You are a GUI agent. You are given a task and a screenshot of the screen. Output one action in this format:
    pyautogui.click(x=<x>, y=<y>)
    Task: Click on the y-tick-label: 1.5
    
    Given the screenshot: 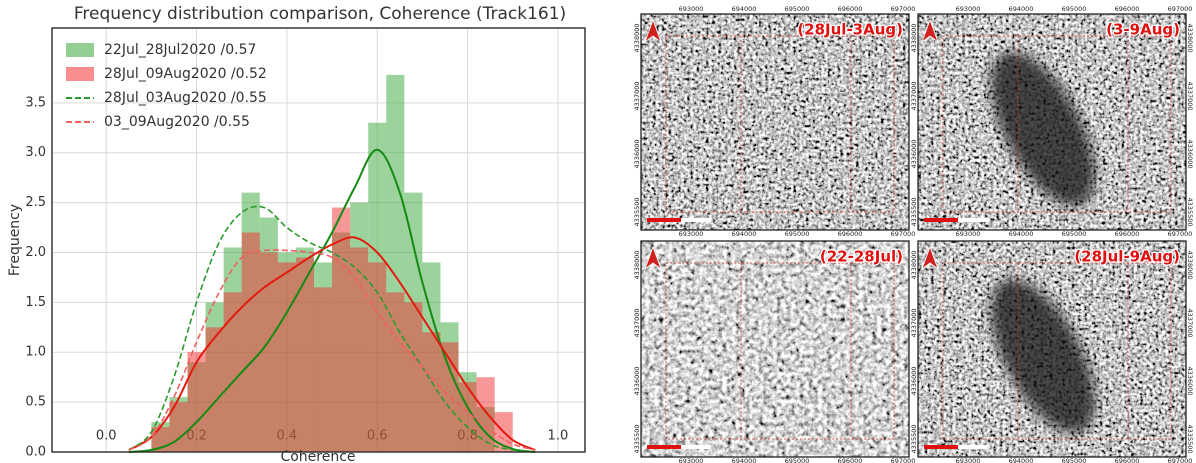 What is the action you would take?
    pyautogui.click(x=35, y=302)
    